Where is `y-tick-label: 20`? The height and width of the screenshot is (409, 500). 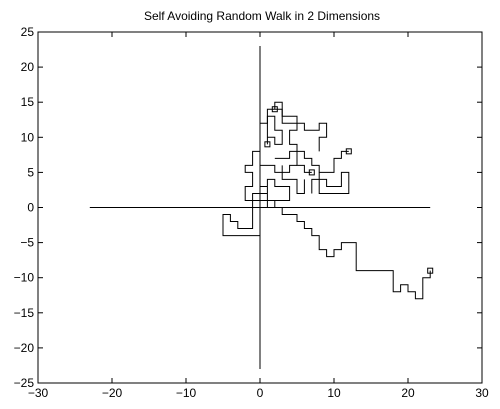 y-tick-label: 20 is located at coordinates (28, 67).